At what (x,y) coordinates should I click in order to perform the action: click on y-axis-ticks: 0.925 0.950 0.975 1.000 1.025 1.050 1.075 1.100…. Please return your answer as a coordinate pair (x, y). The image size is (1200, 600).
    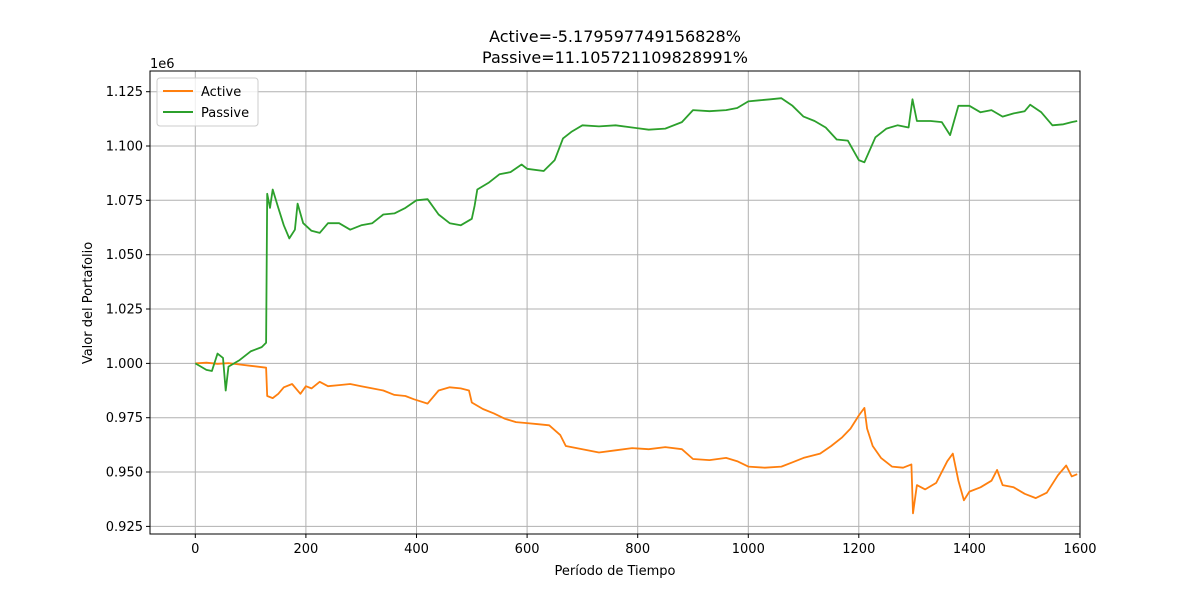
    Looking at the image, I should click on (128, 310).